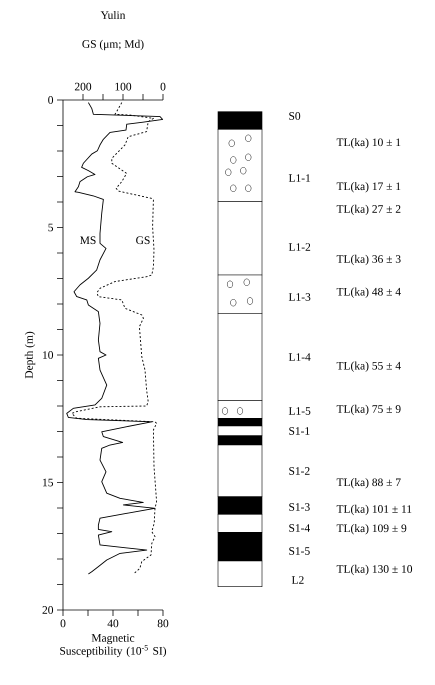  Describe the element at coordinates (368, 143) in the screenshot. I see `text: TL(ka) 10 ± 1` at that location.